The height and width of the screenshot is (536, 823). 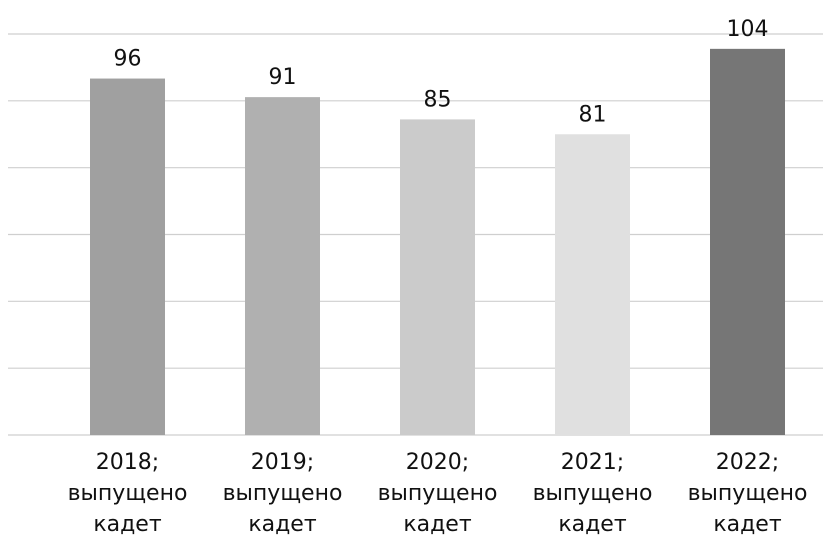 What do you see at coordinates (438, 99) in the screenshot?
I see `value-label: 85` at bounding box center [438, 99].